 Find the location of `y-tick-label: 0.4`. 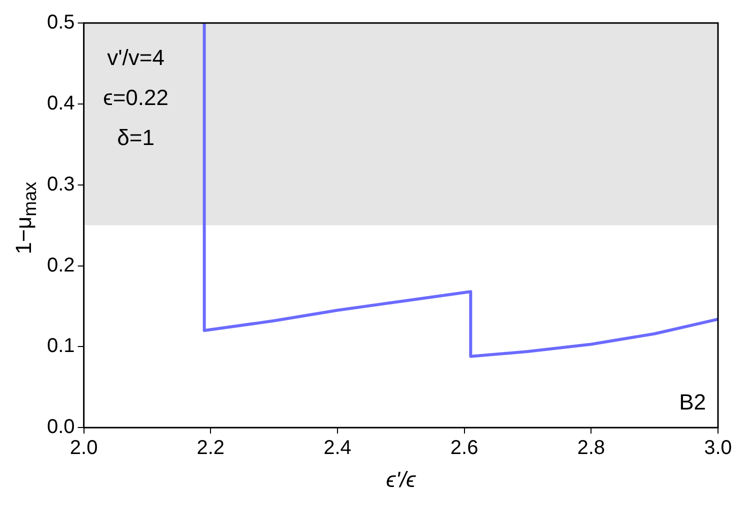

y-tick-label: 0.4 is located at coordinates (60, 103).